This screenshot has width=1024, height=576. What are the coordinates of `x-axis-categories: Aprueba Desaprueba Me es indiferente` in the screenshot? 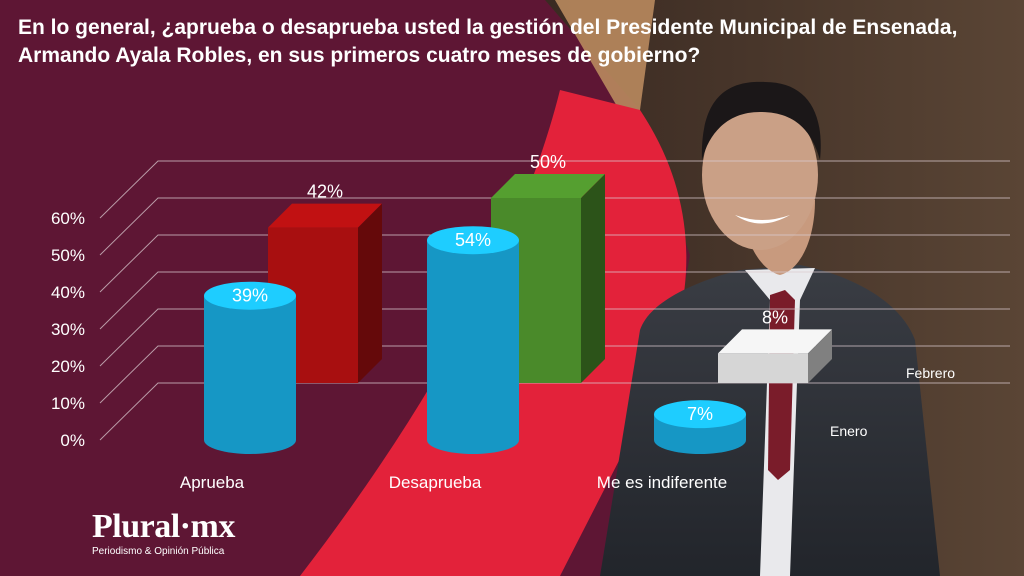 It's located at (453, 482).